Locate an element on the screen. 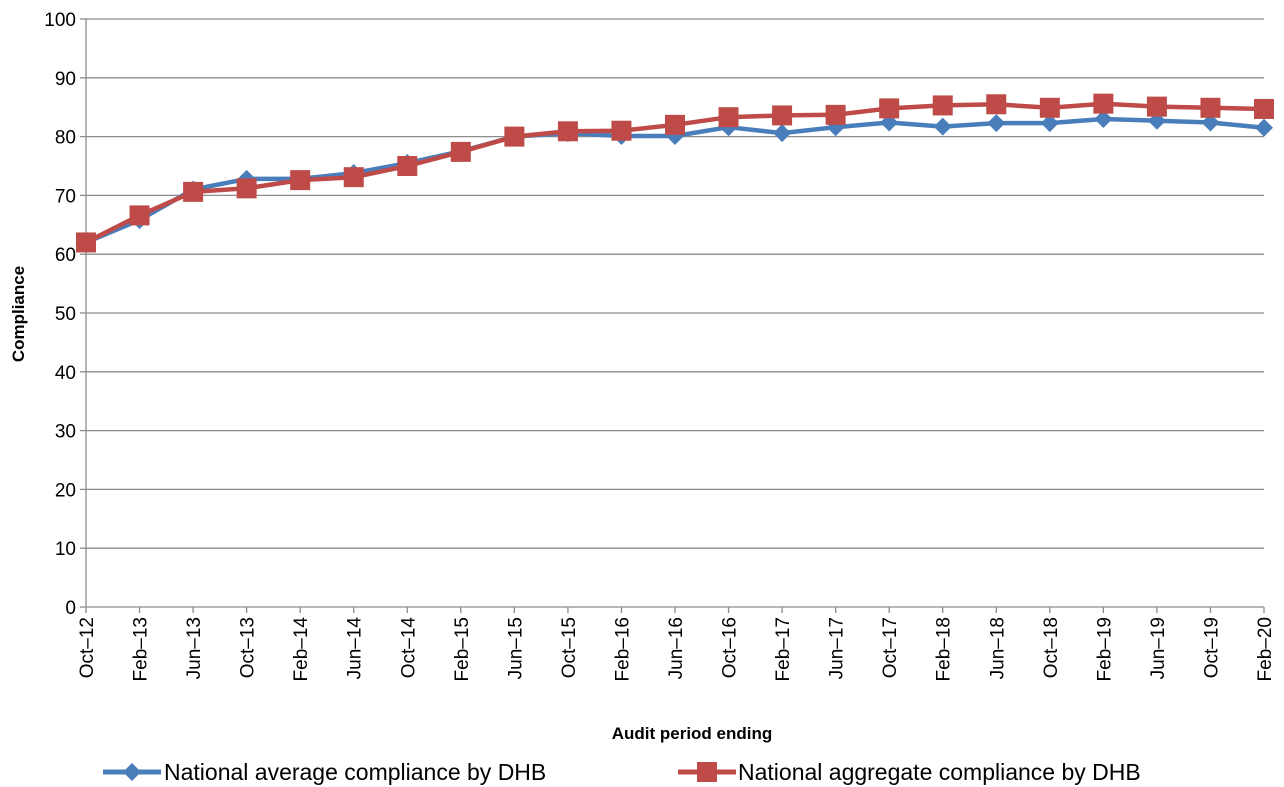 This screenshot has height=787, width=1284. x-tick-label: Oct–16 is located at coordinates (730, 647).